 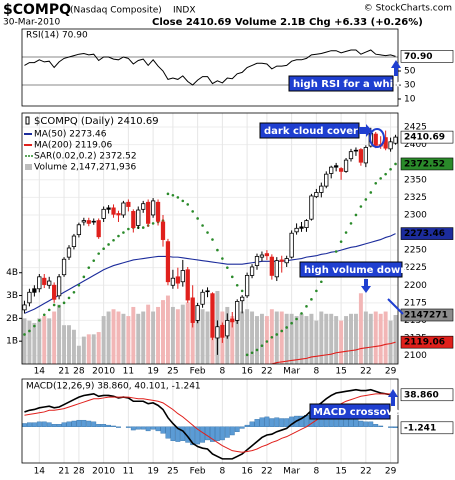 I want to click on x-tick-label: 22, so click(x=365, y=472).